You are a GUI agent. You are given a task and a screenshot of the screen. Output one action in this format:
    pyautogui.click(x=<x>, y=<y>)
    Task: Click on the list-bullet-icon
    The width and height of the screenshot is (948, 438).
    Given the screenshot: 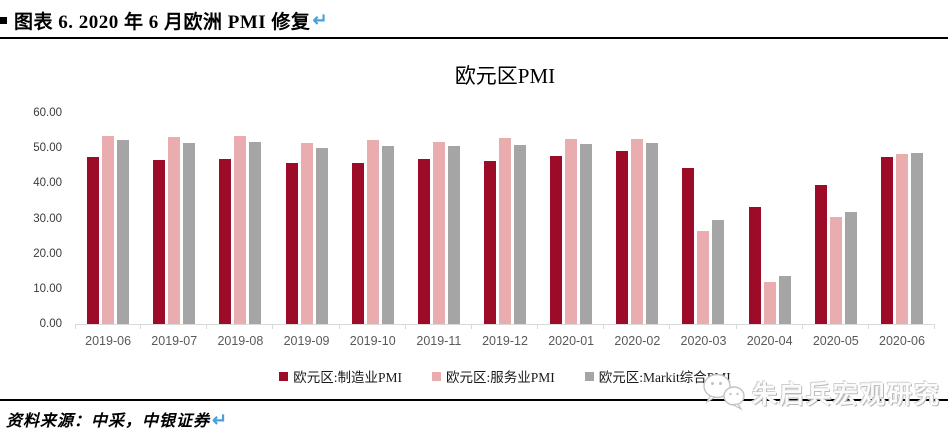 What is the action you would take?
    pyautogui.click(x=3, y=20)
    